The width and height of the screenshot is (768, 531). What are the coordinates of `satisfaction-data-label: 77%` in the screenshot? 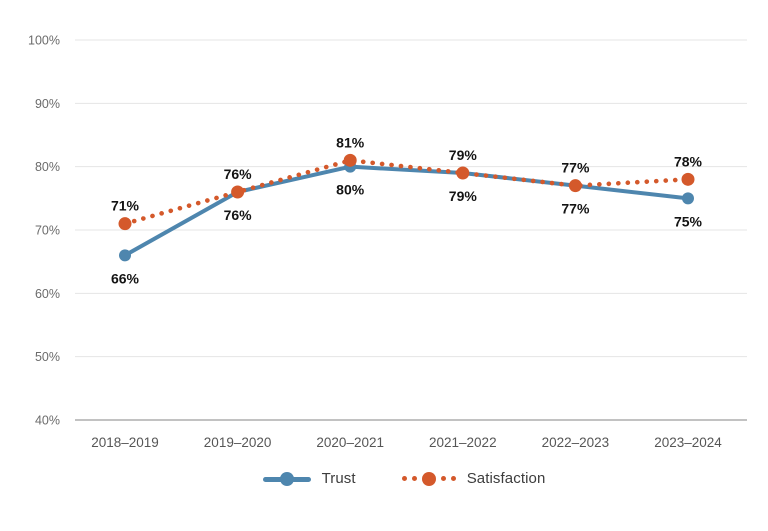 It's located at (575, 168).